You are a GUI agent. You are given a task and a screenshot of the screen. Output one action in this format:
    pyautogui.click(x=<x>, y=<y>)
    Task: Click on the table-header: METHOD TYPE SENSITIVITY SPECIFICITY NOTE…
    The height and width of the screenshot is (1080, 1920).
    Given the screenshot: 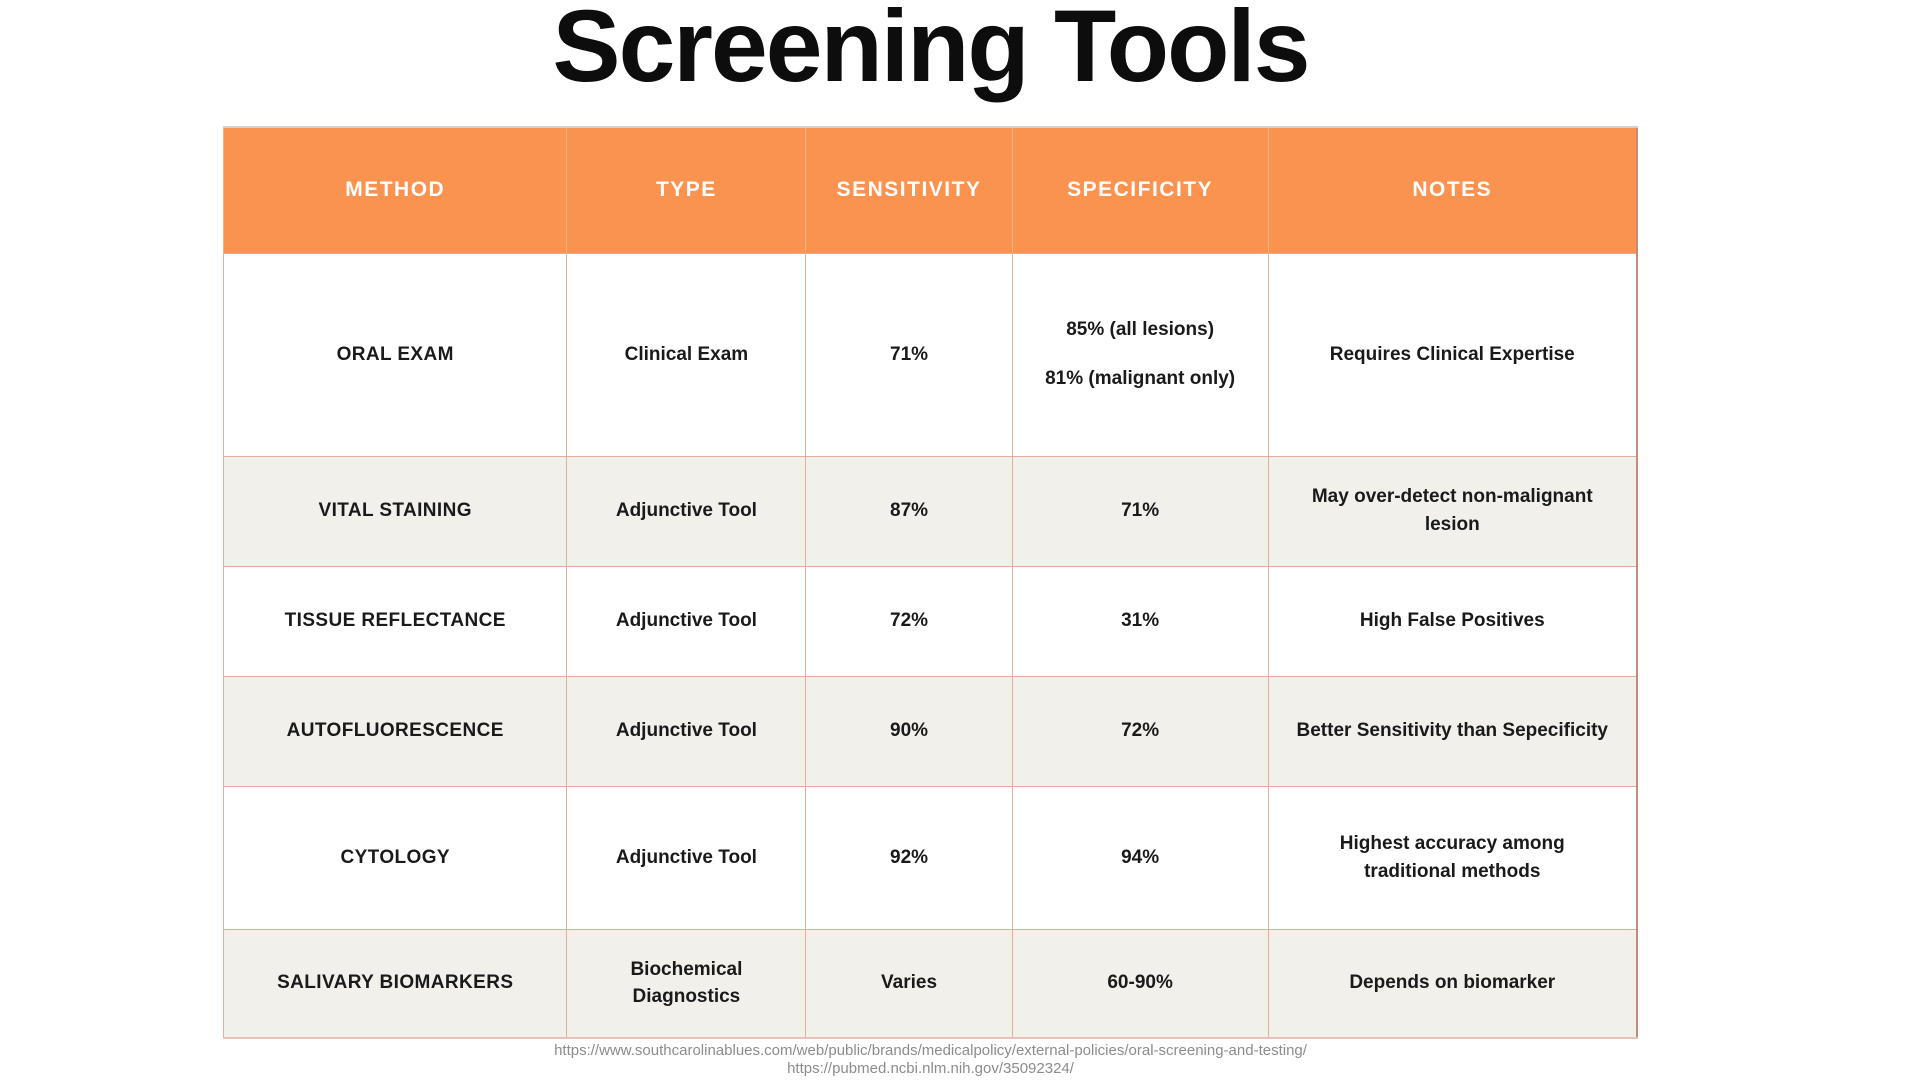 What is the action you would take?
    pyautogui.click(x=930, y=190)
    